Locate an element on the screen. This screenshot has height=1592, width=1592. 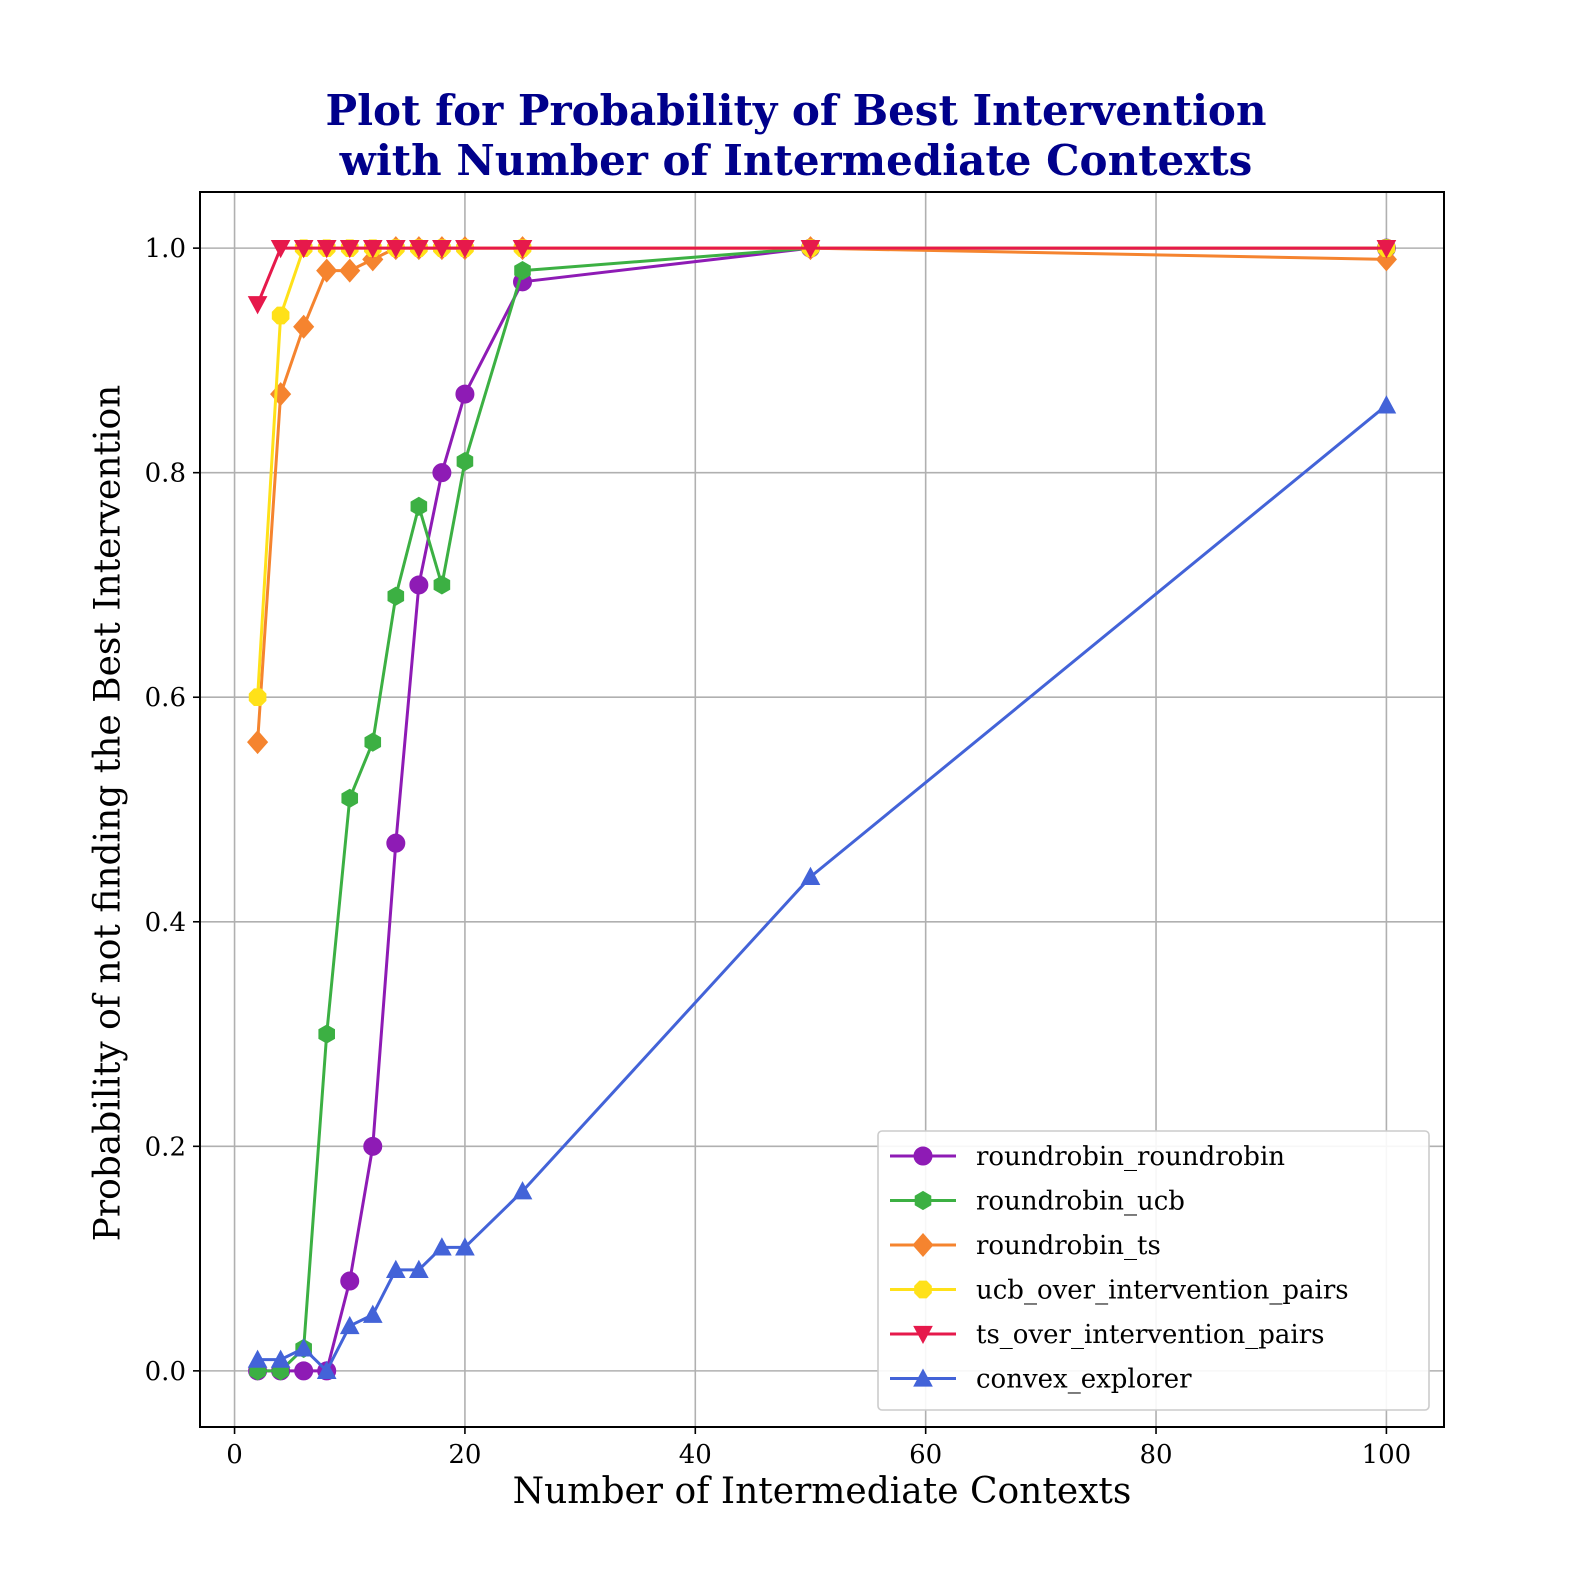
y-tick-label: 0.0 is located at coordinates (165, 1372).